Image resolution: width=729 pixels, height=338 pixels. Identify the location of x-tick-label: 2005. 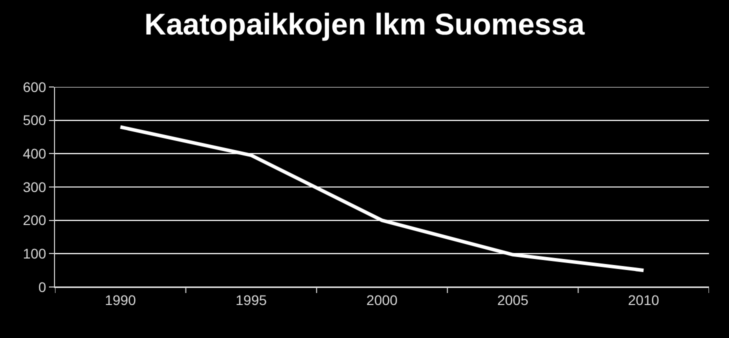
(513, 300).